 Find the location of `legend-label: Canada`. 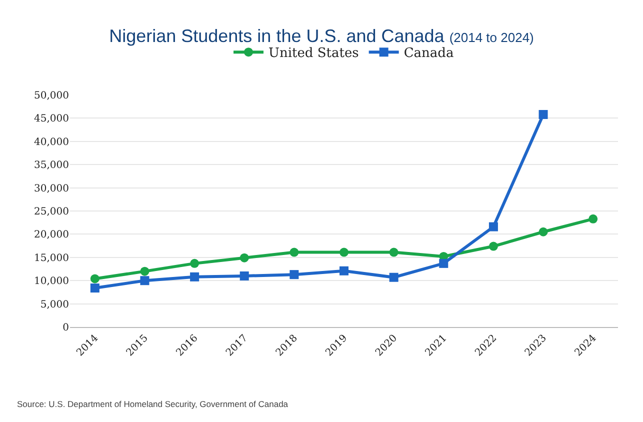

legend-label: Canada is located at coordinates (429, 54).